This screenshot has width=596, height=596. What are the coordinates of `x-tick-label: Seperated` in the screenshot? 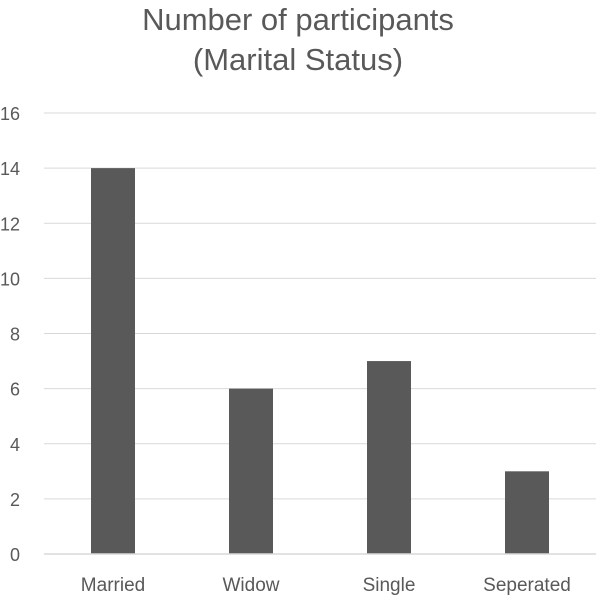 It's located at (527, 585).